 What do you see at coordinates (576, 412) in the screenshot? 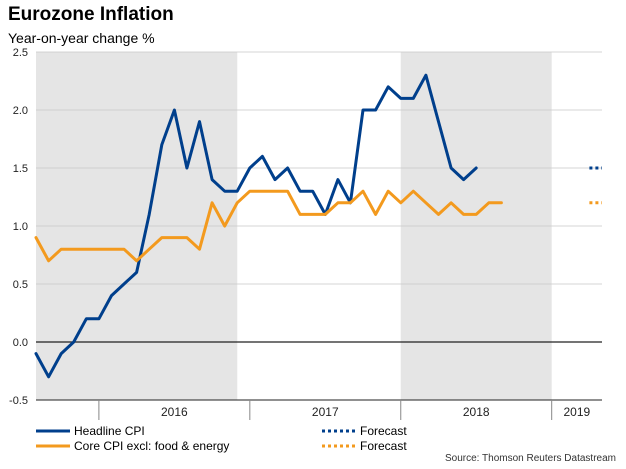
I see `x-year-label: 2019` at bounding box center [576, 412].